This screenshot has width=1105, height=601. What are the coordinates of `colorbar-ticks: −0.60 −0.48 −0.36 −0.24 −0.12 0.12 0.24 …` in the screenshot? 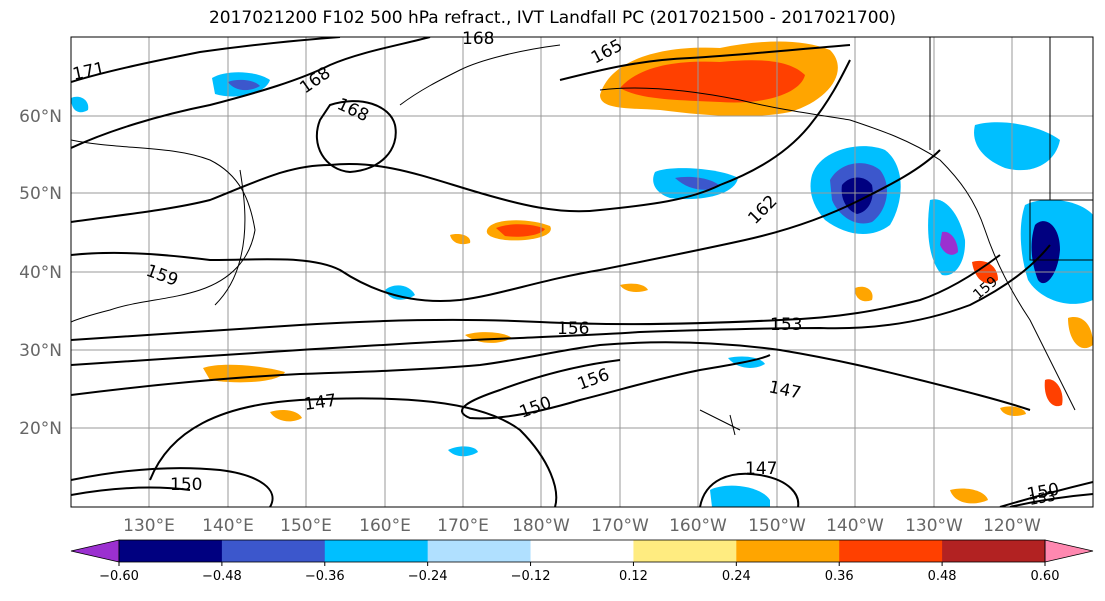 It's located at (579, 576).